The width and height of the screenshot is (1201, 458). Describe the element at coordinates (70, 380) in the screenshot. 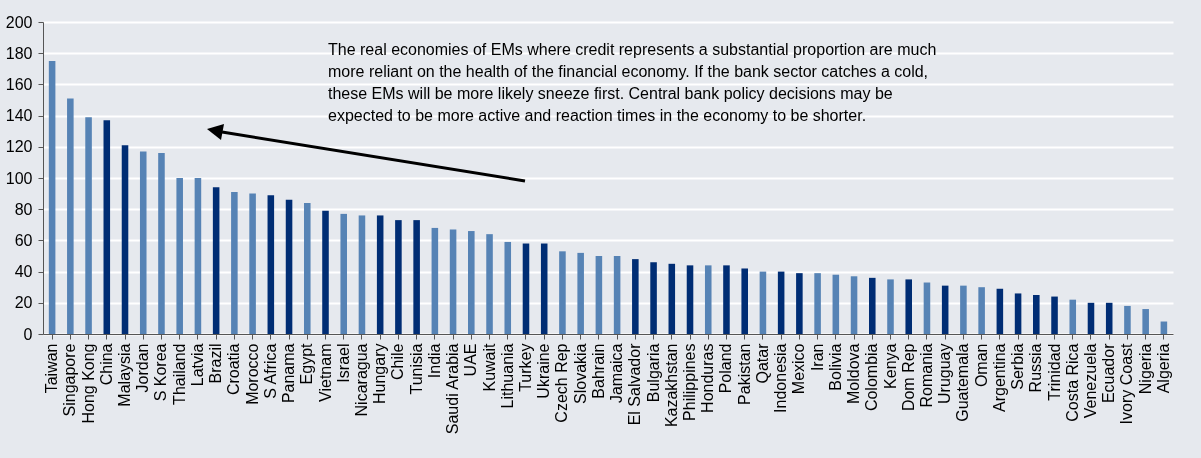

I see `x-tick-label: Singapore` at that location.